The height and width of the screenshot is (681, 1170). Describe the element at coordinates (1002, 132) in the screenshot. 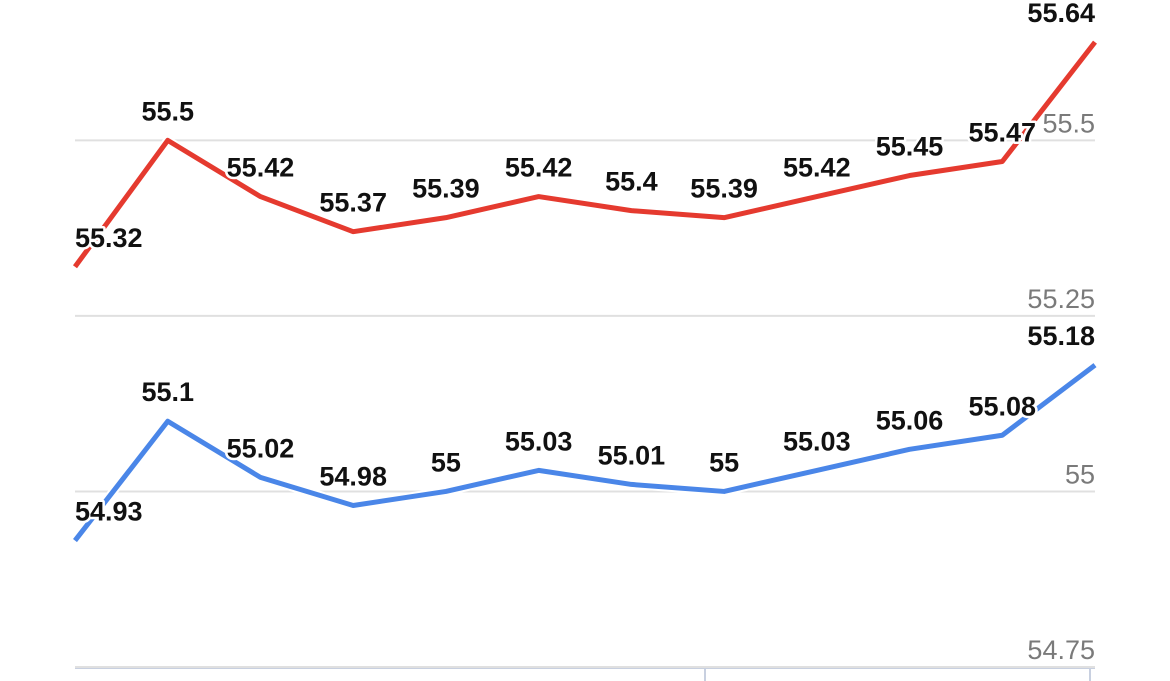

I see `data-label: 55.47` at that location.